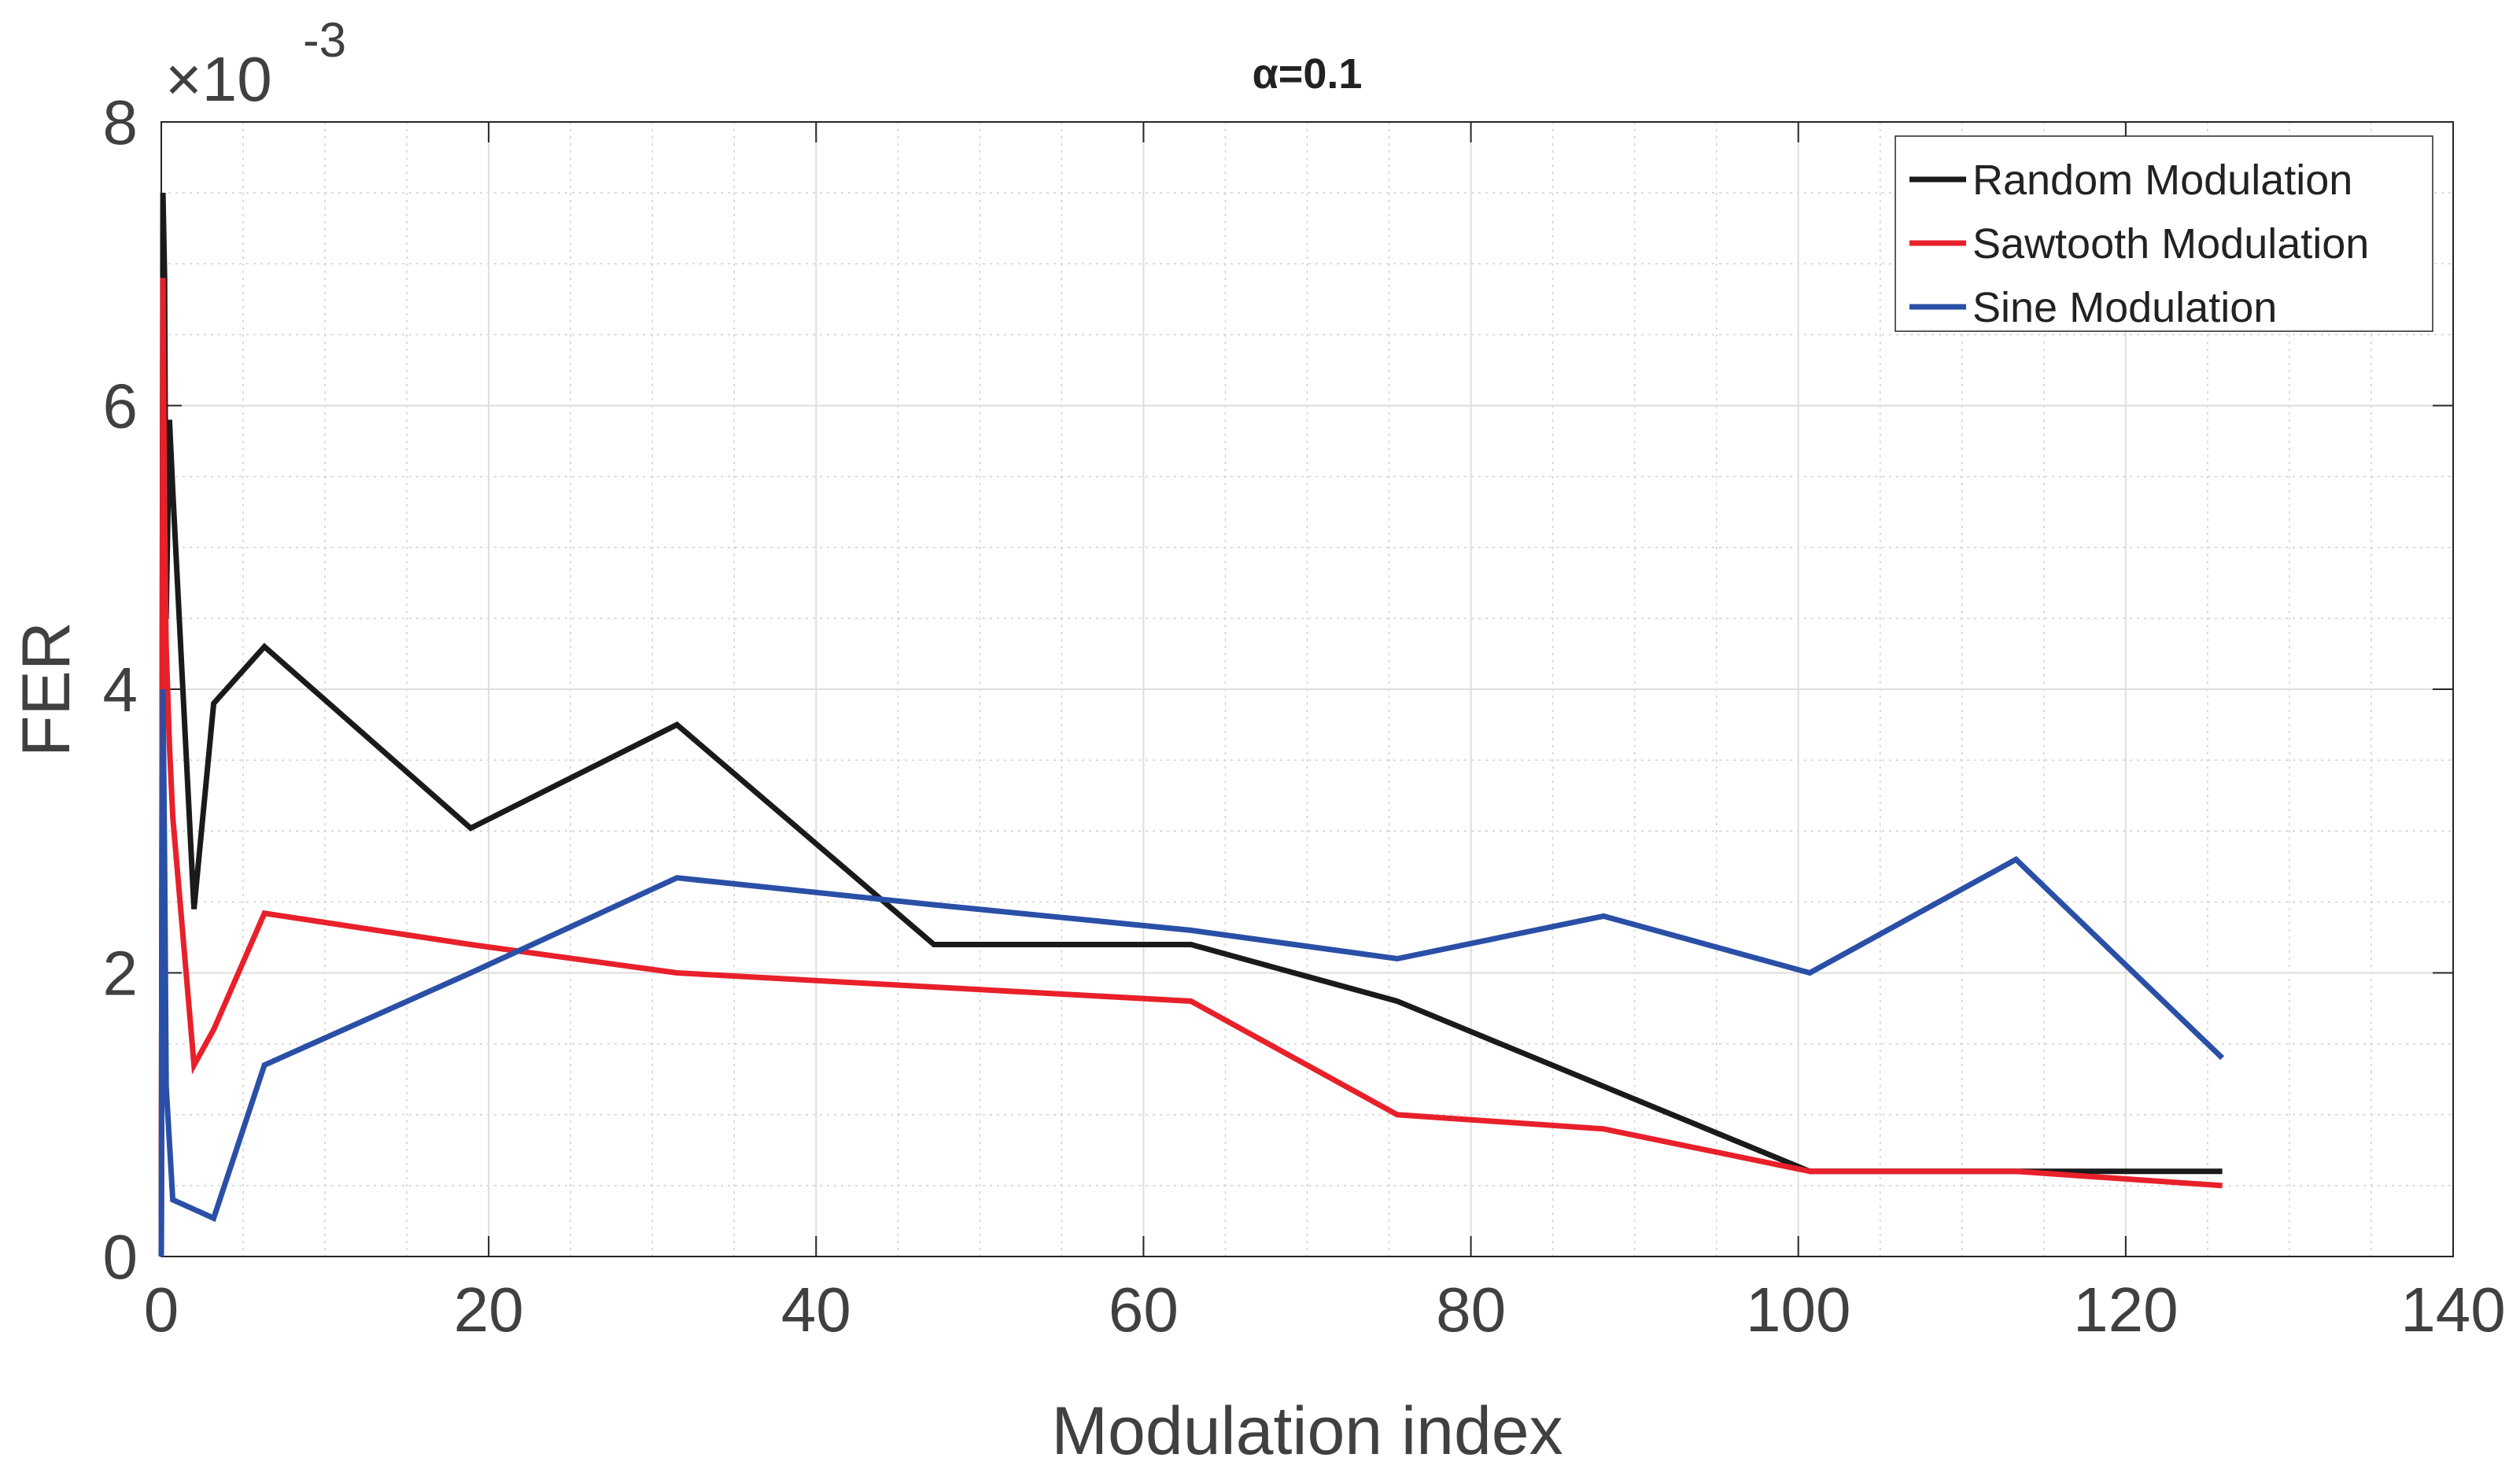 This screenshot has width=2520, height=1465. What do you see at coordinates (1471, 1310) in the screenshot?
I see `x-tick-label: 80` at bounding box center [1471, 1310].